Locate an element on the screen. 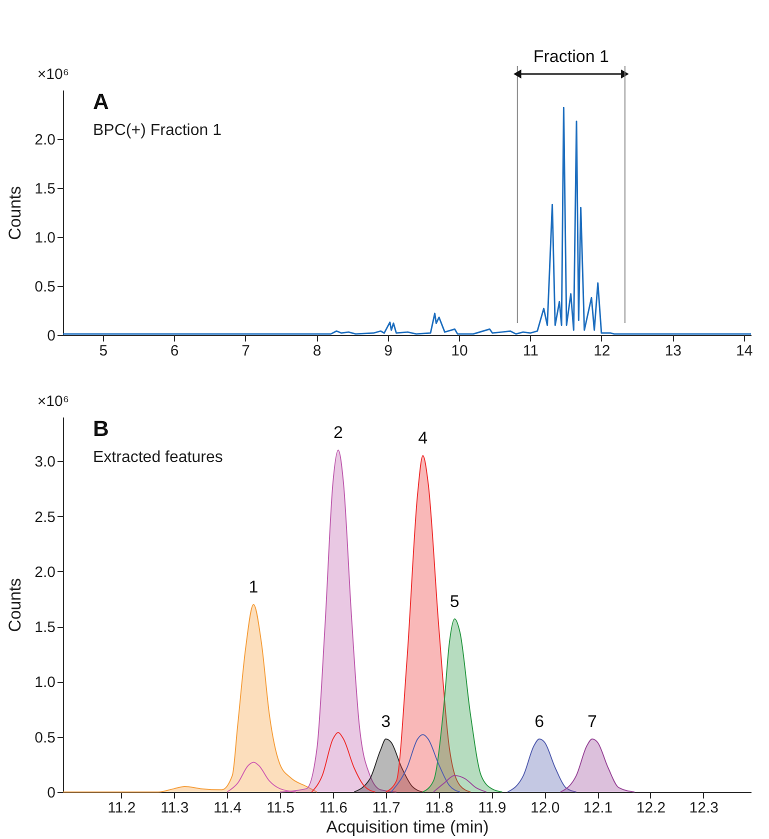 This screenshot has height=839, width=769. x-tick-label: 14 is located at coordinates (744, 351).